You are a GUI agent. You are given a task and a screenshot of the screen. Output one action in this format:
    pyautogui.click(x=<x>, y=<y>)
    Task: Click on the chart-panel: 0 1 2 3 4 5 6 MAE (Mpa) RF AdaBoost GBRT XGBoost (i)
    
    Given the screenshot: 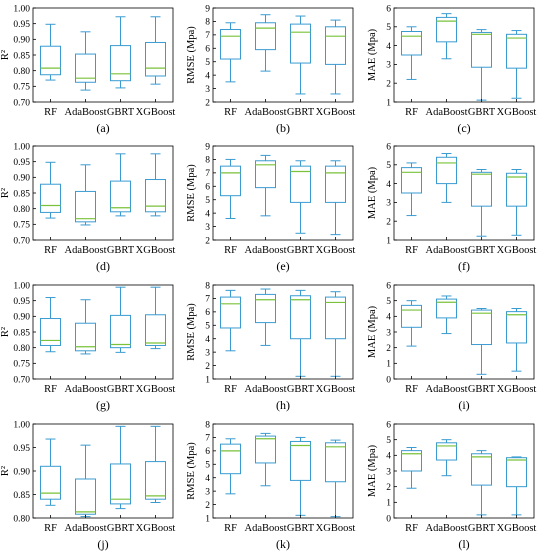 What is the action you would take?
    pyautogui.click(x=451, y=346)
    